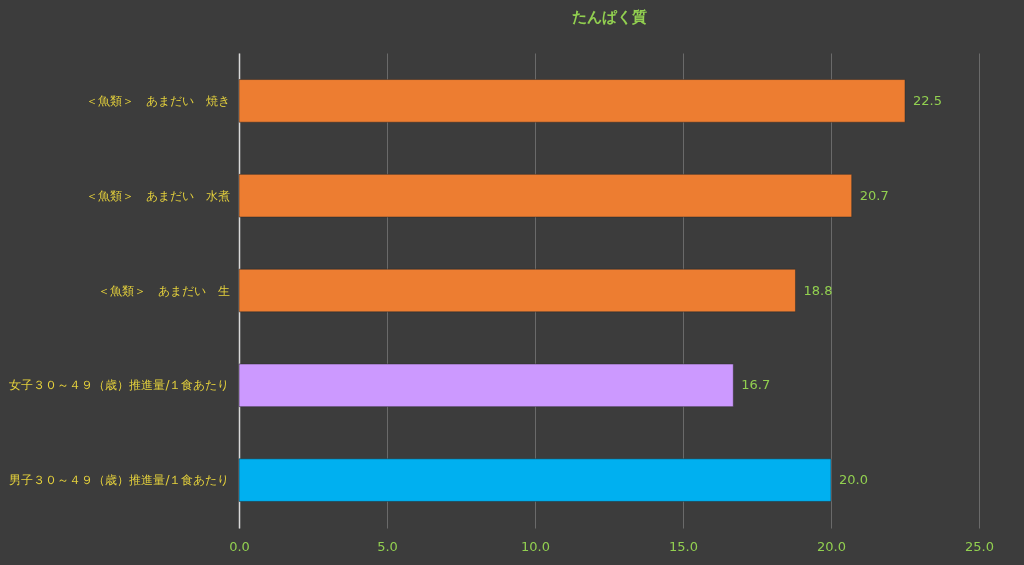  What do you see at coordinates (157, 195) in the screenshot?
I see `y-tick-label: ＜魚類＞ あまだい 水煮` at bounding box center [157, 195].